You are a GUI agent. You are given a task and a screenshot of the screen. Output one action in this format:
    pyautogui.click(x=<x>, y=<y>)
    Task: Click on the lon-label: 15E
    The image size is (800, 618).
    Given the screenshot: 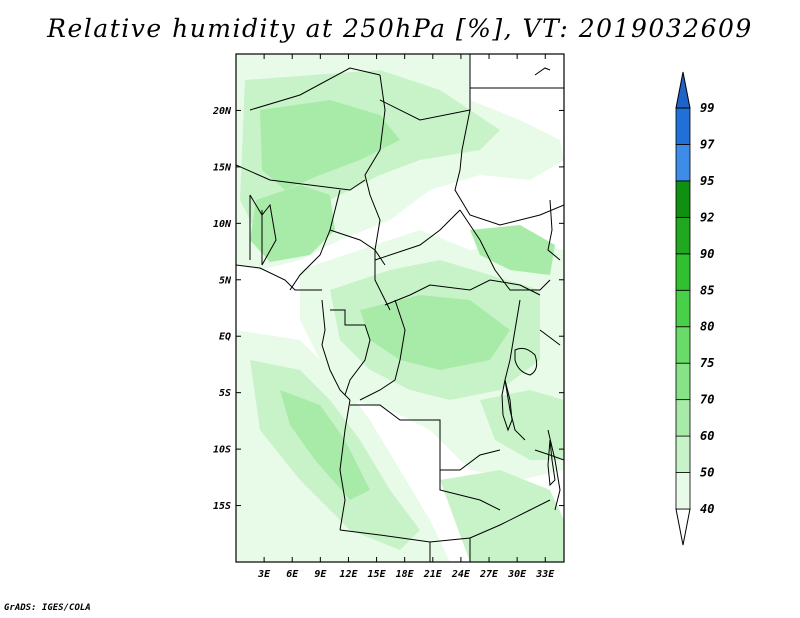 What is the action you would take?
    pyautogui.click(x=377, y=574)
    